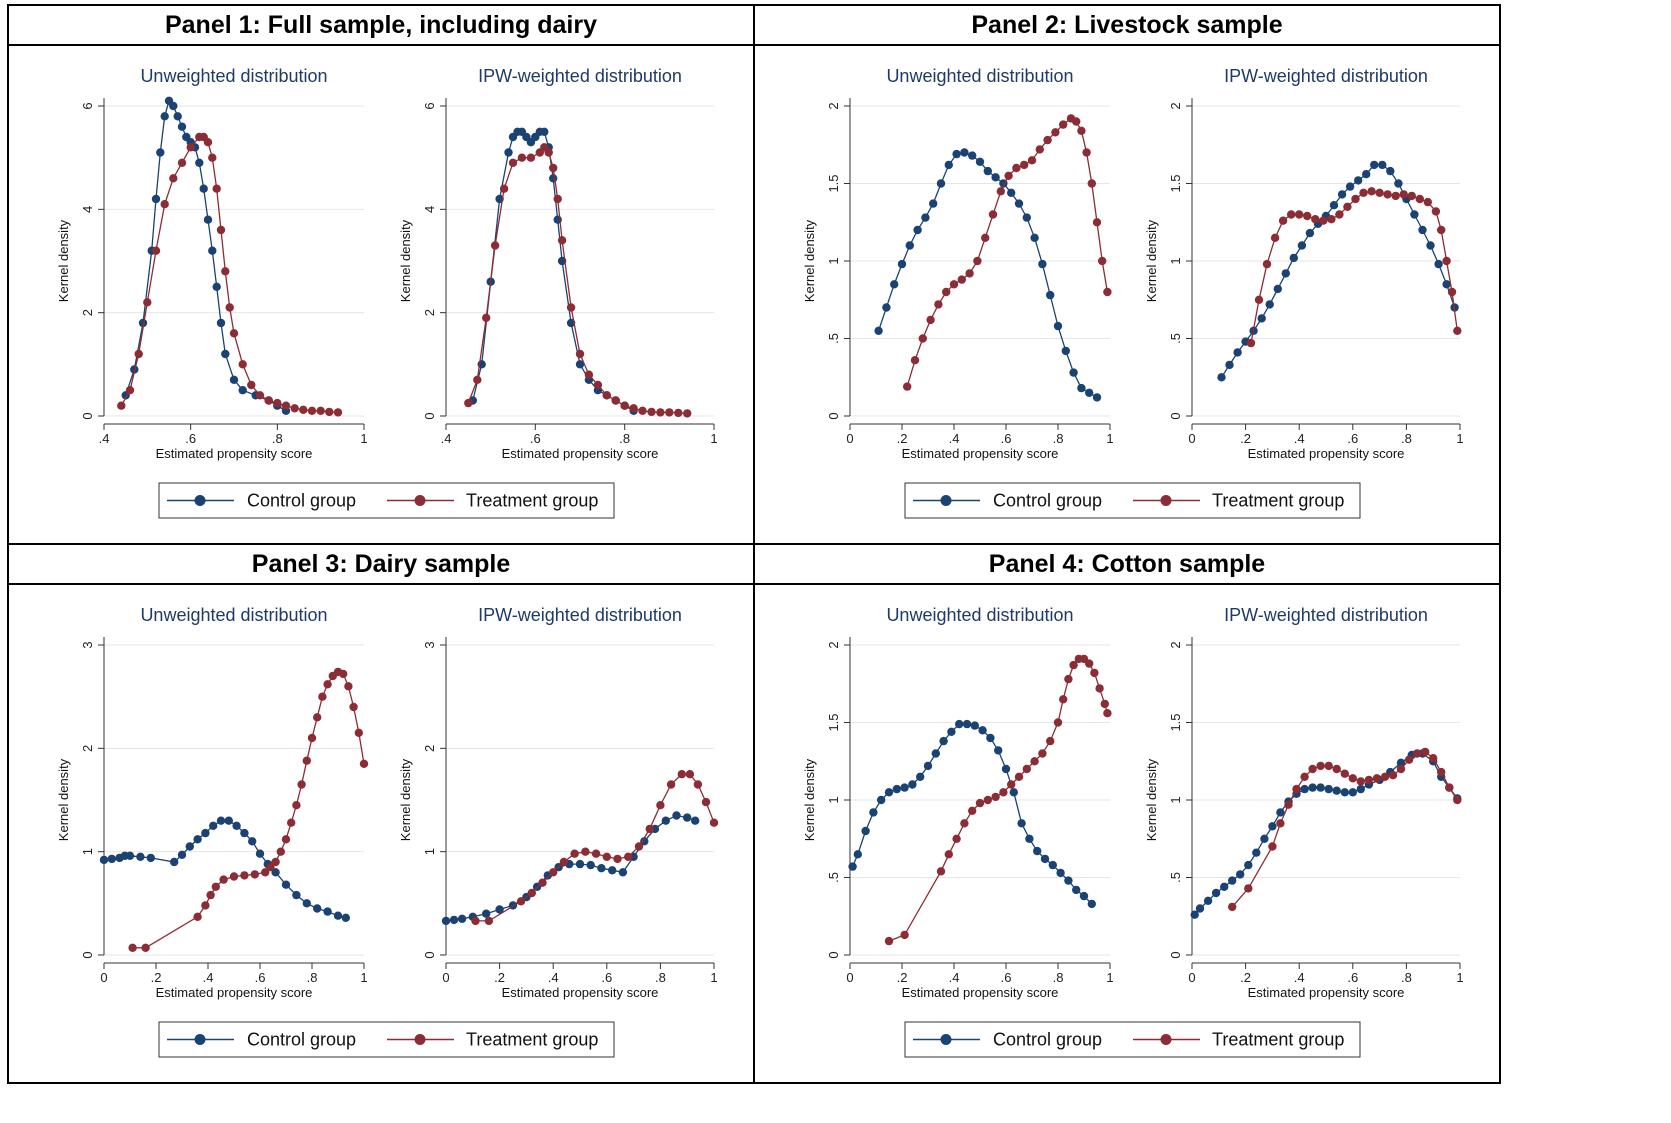 The height and width of the screenshot is (1123, 1671). What do you see at coordinates (1127, 26) in the screenshot?
I see `panel-title: Panel 2: Livestock sample` at bounding box center [1127, 26].